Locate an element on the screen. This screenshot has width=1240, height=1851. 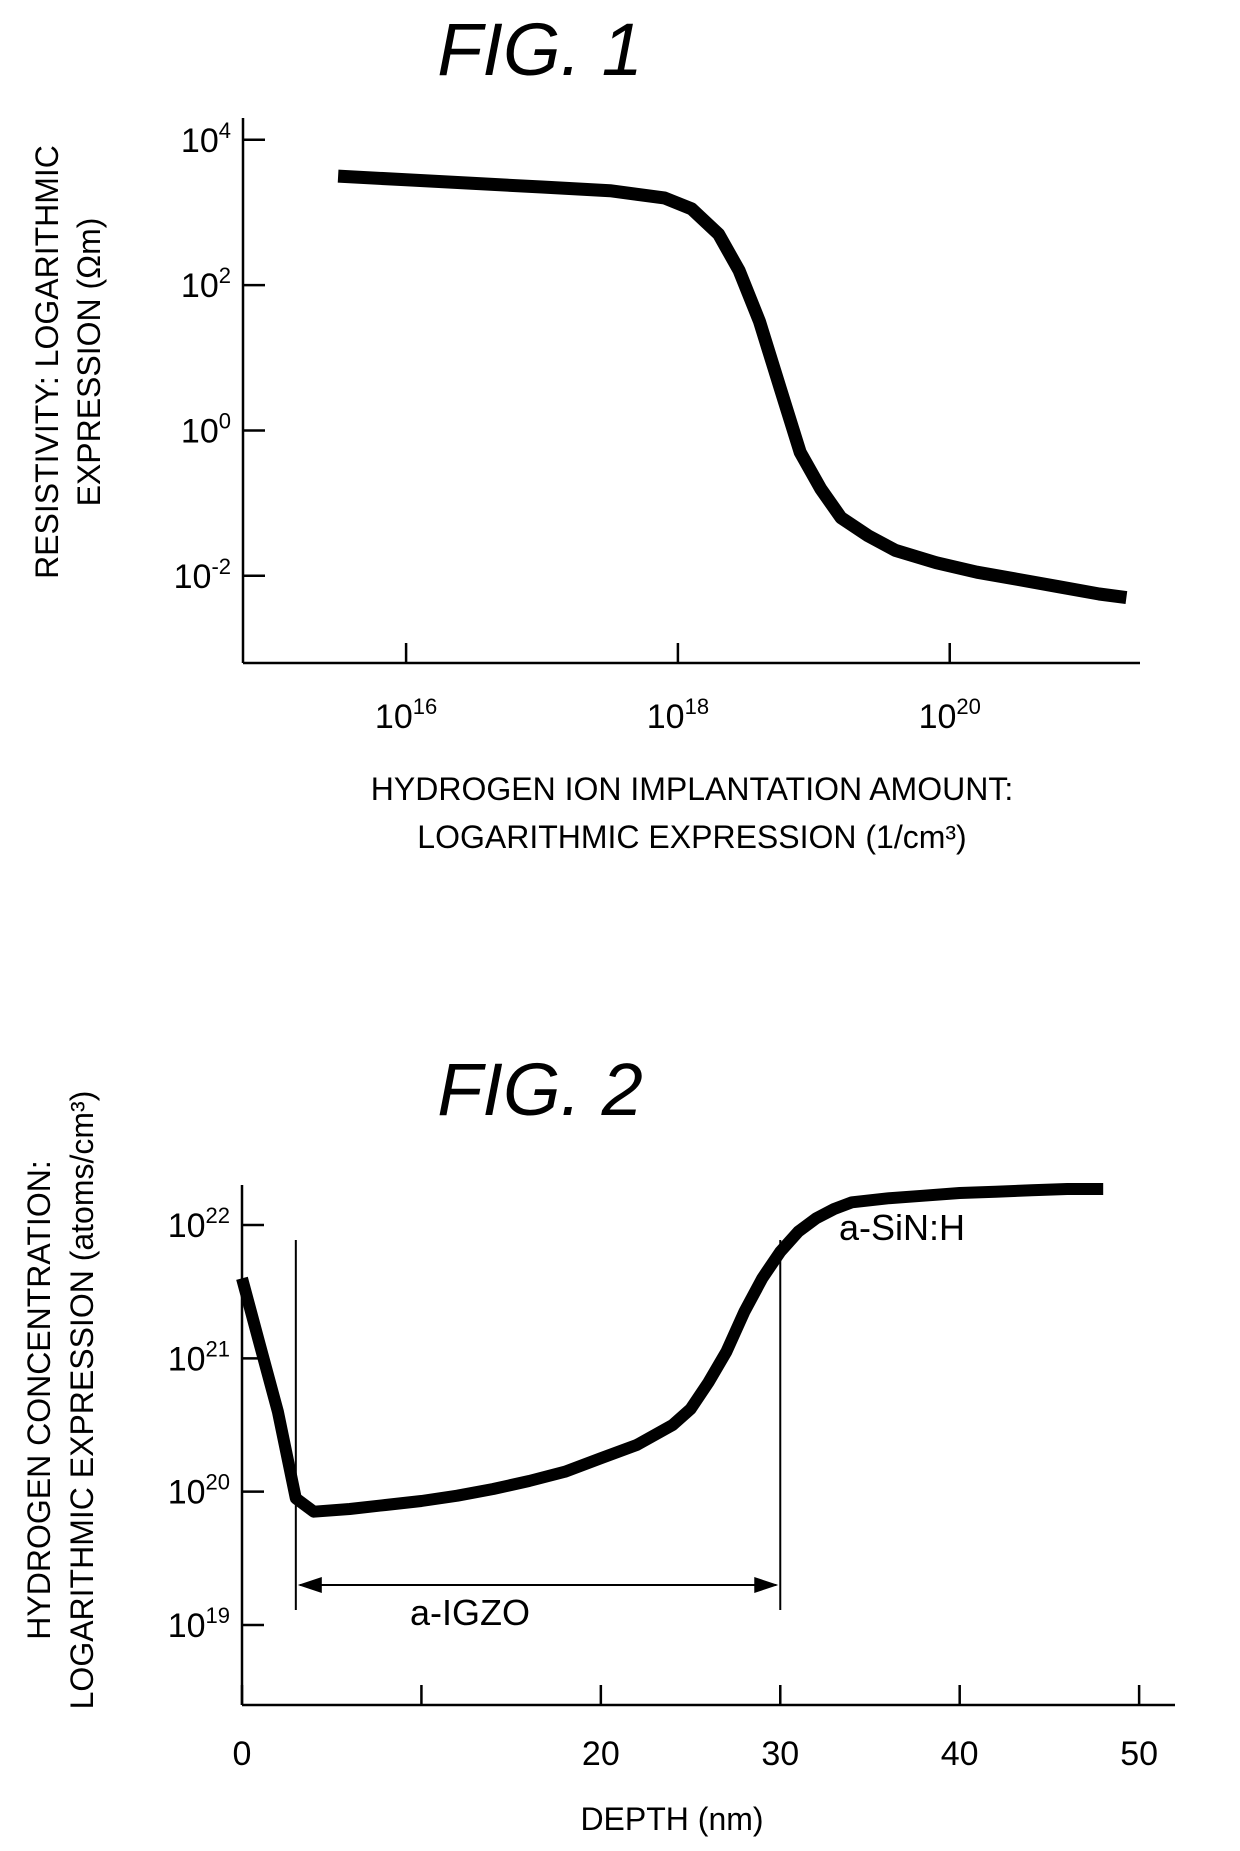
fig2-y-ticks: 10²² 10²¹ 10²⁰ 10¹⁹ is located at coordinates (216, 1424).